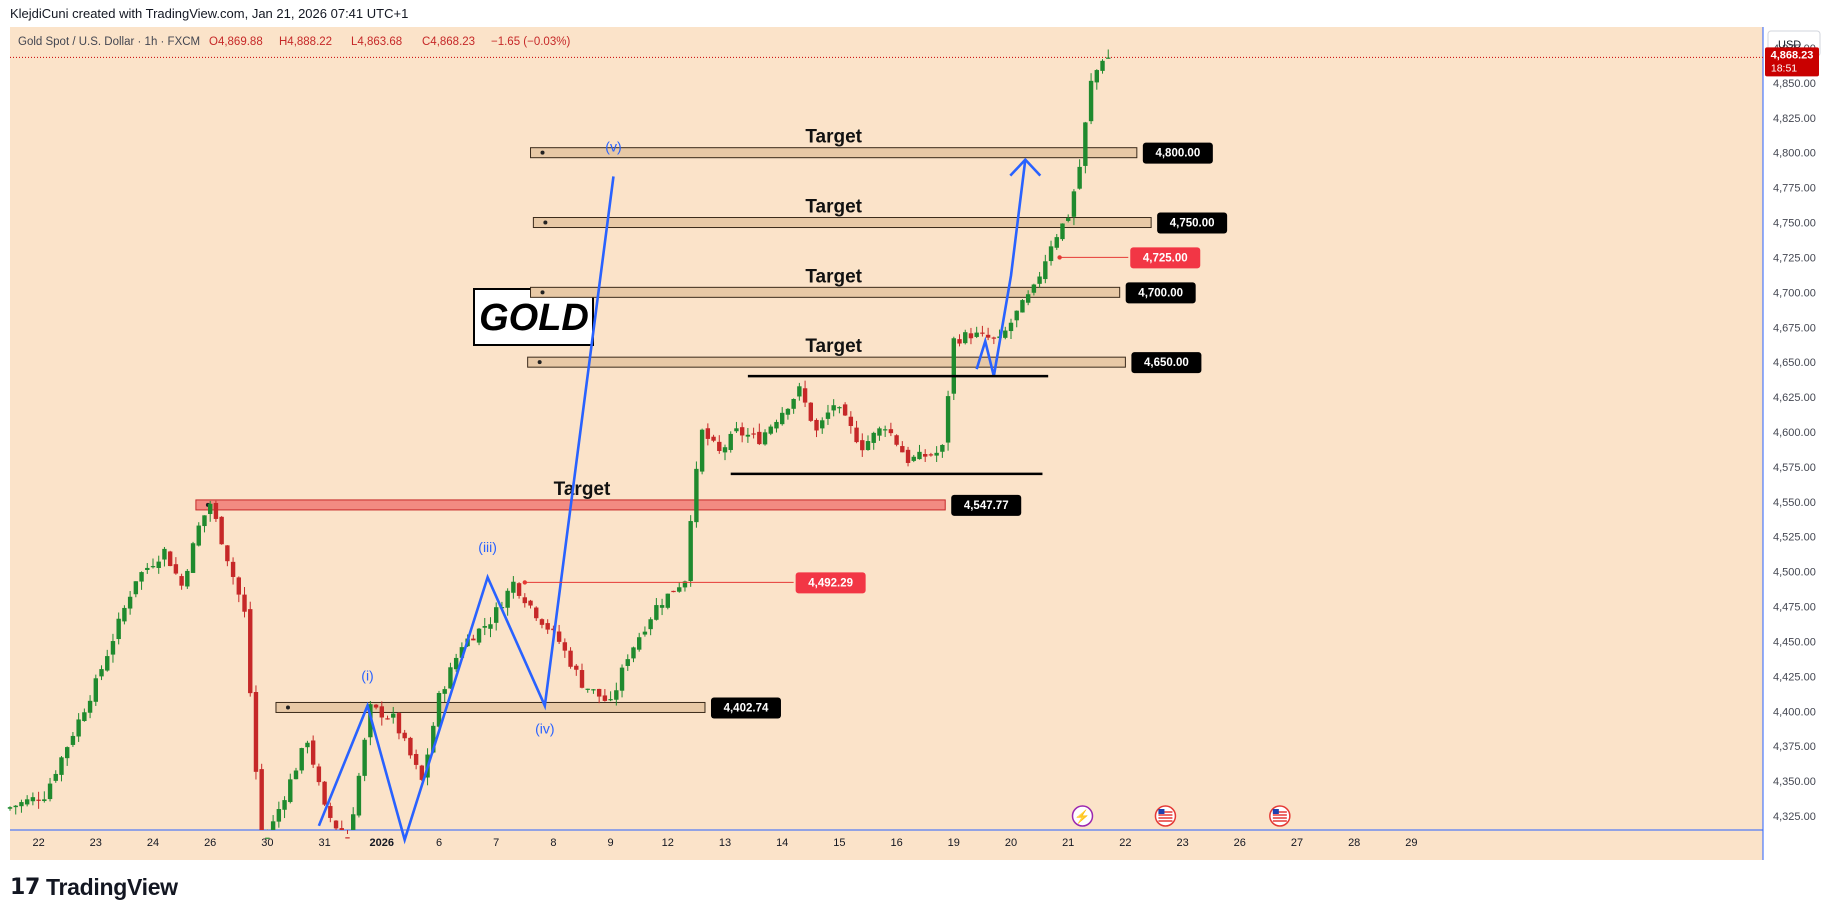  Describe the element at coordinates (896, 843) in the screenshot. I see `time-tick: 16` at that location.